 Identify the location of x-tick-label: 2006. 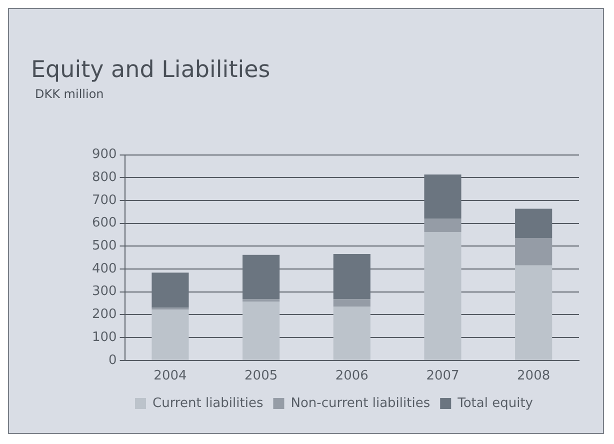
(351, 376).